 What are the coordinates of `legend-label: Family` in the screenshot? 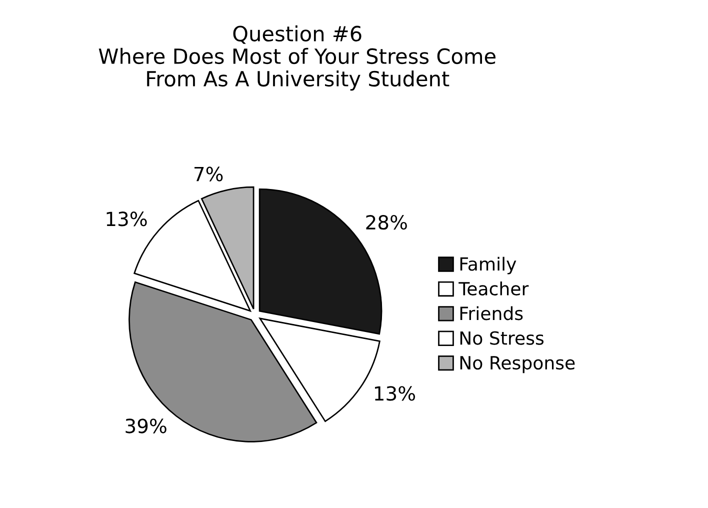 It's located at (488, 265).